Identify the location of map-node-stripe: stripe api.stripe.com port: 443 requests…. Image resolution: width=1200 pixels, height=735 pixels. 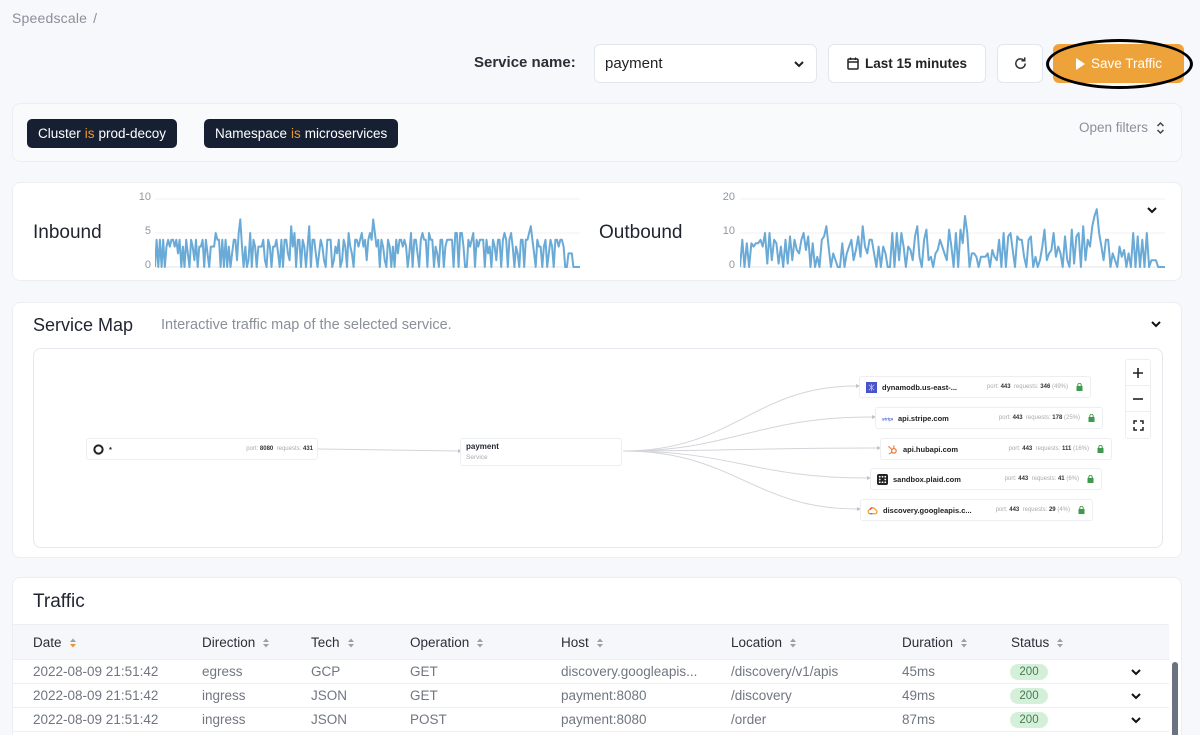
(989, 418).